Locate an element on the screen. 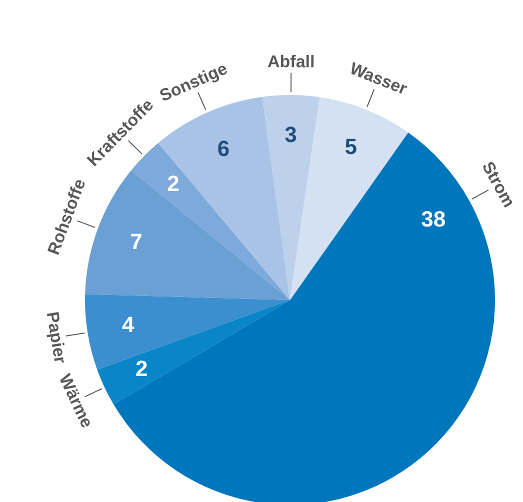 The width and height of the screenshot is (523, 502). data-label: 3 is located at coordinates (290, 135).